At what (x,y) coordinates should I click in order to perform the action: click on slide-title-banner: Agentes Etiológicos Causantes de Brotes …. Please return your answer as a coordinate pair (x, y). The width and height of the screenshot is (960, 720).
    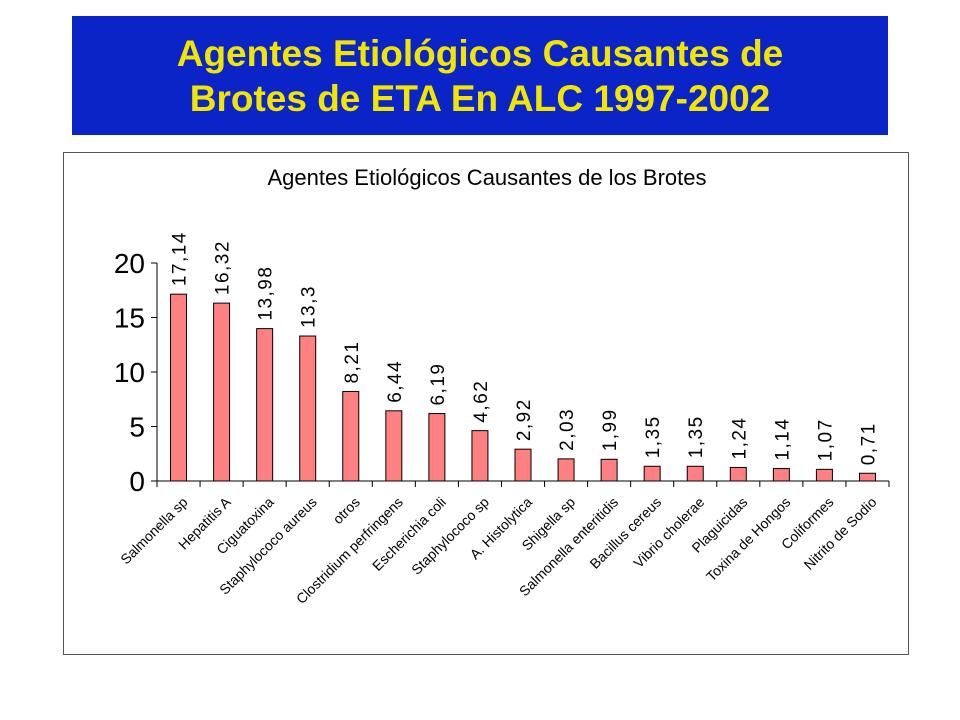
    Looking at the image, I should click on (480, 75).